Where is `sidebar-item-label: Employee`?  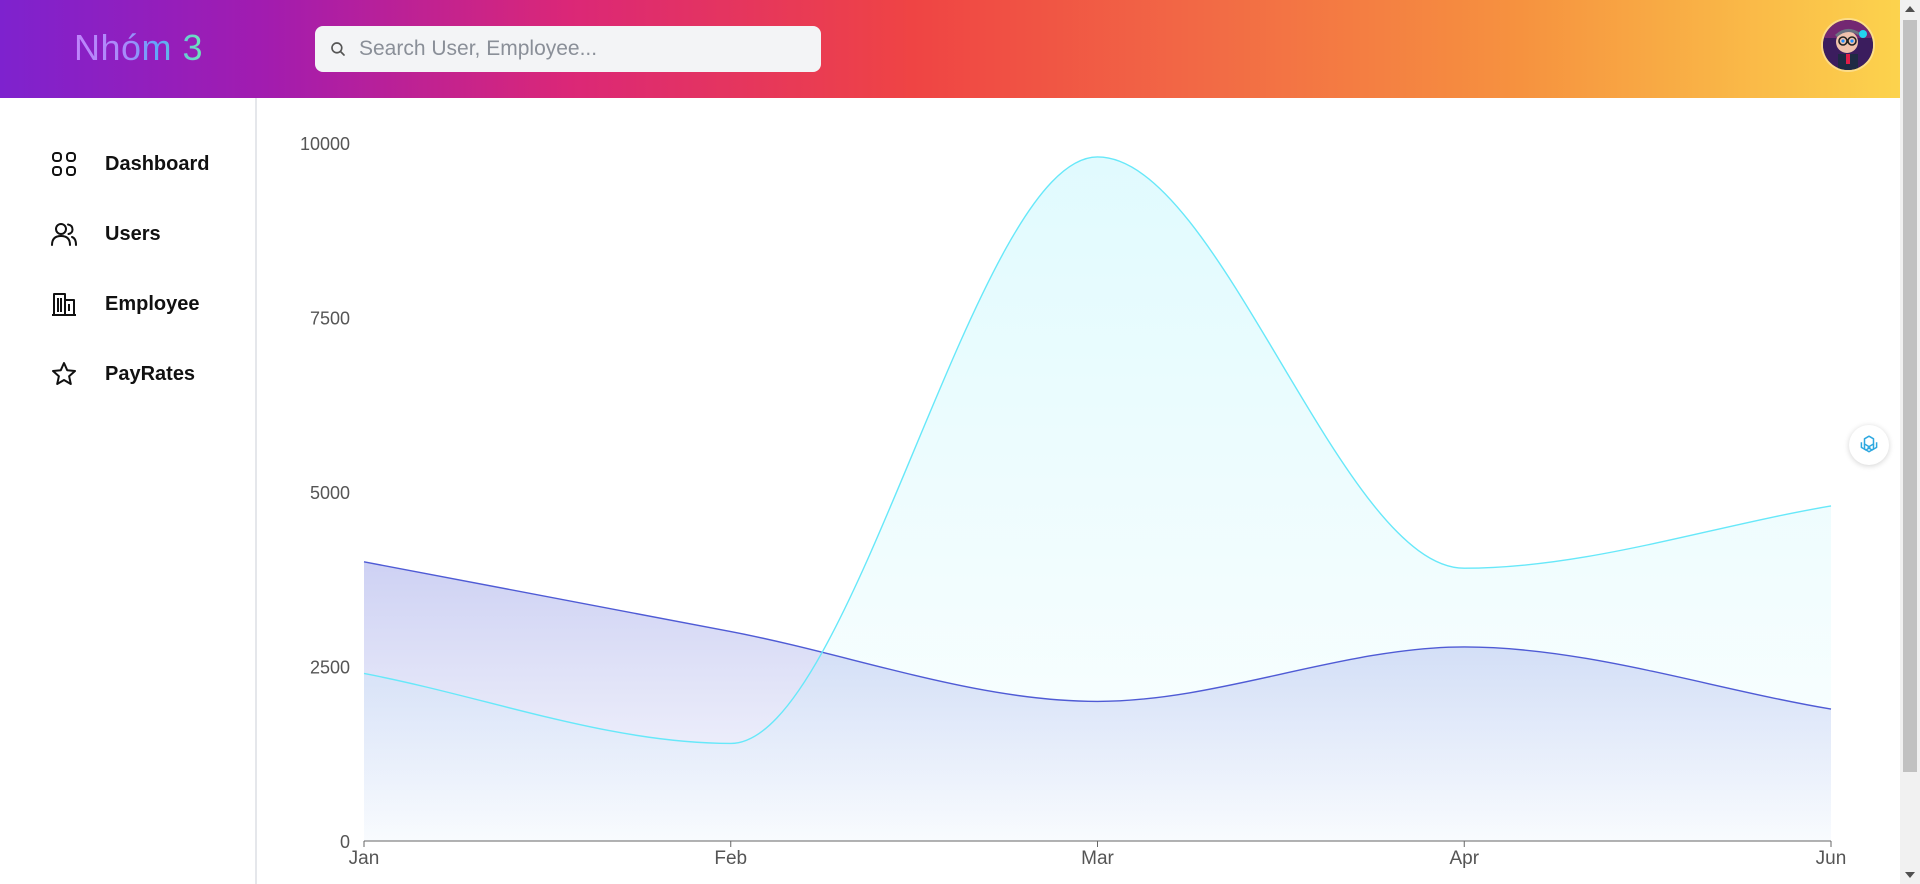 sidebar-item-label: Employee is located at coordinates (152, 303).